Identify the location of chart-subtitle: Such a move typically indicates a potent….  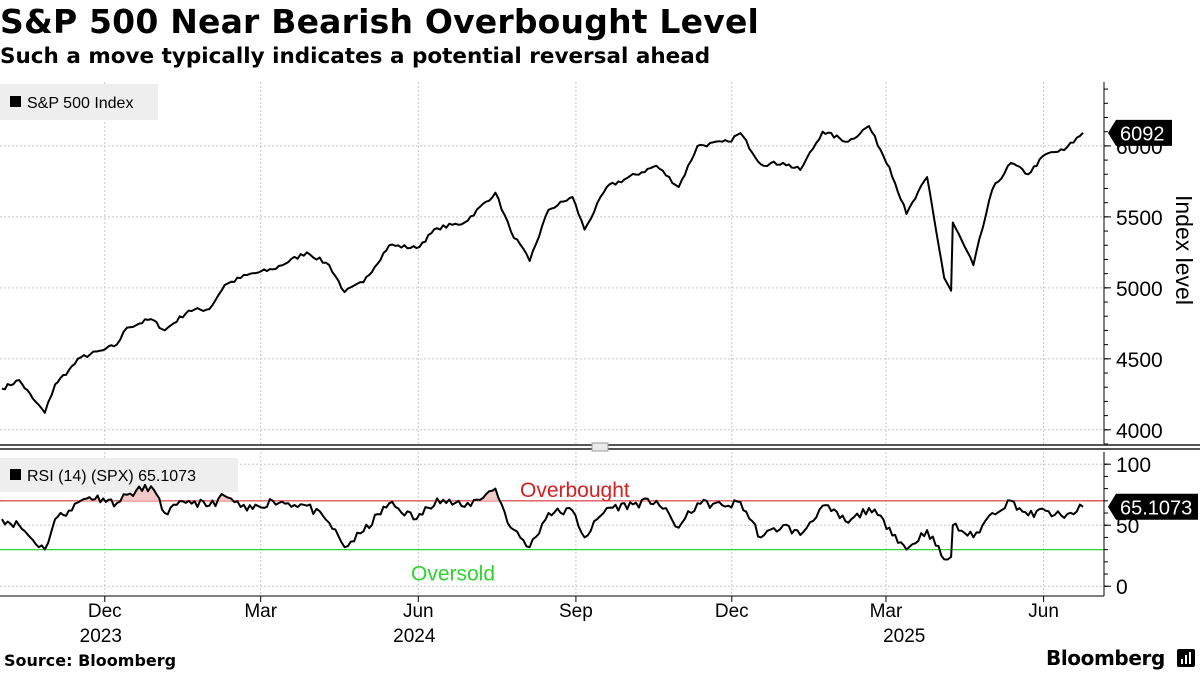
(355, 56).